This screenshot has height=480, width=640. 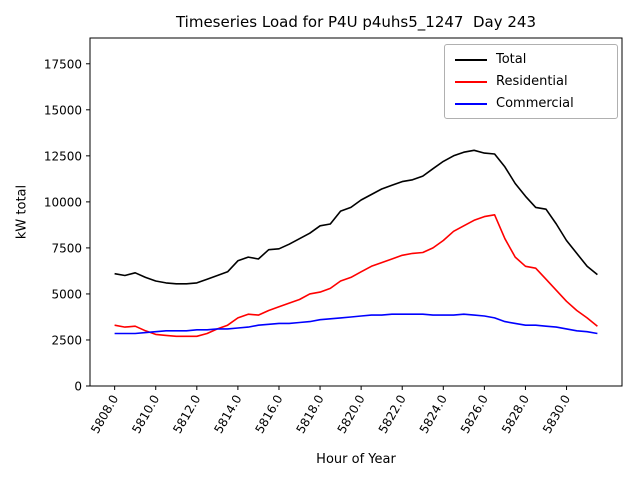 I want to click on legend-label-commercial: Commercial, so click(x=535, y=103).